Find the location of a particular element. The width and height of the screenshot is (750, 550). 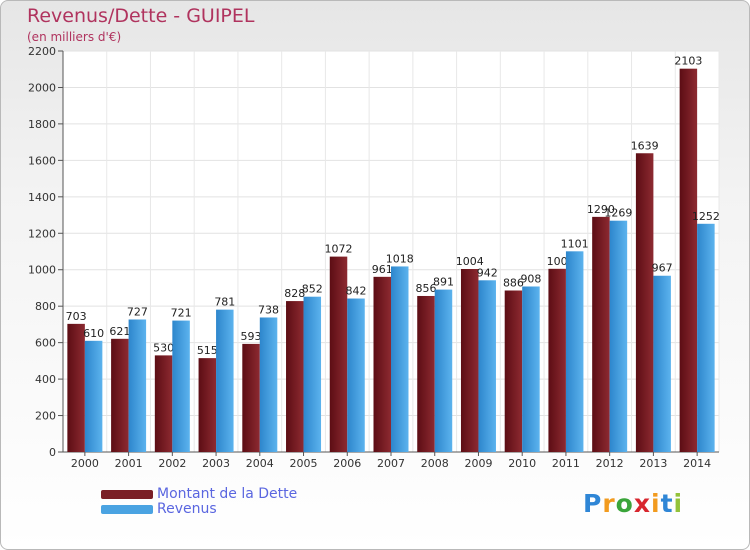

data-label-revenue: 942 is located at coordinates (487, 272).